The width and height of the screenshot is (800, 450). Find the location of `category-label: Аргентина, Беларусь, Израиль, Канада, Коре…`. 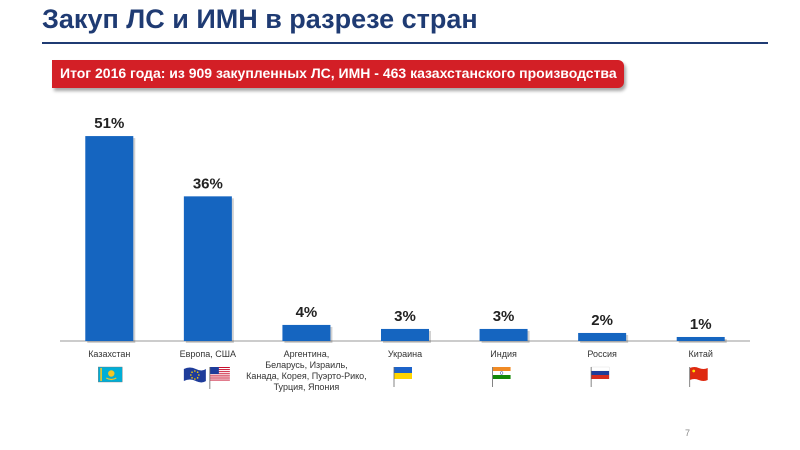

category-label: Аргентина, Беларусь, Израиль, Канада, Коре… is located at coordinates (306, 370).